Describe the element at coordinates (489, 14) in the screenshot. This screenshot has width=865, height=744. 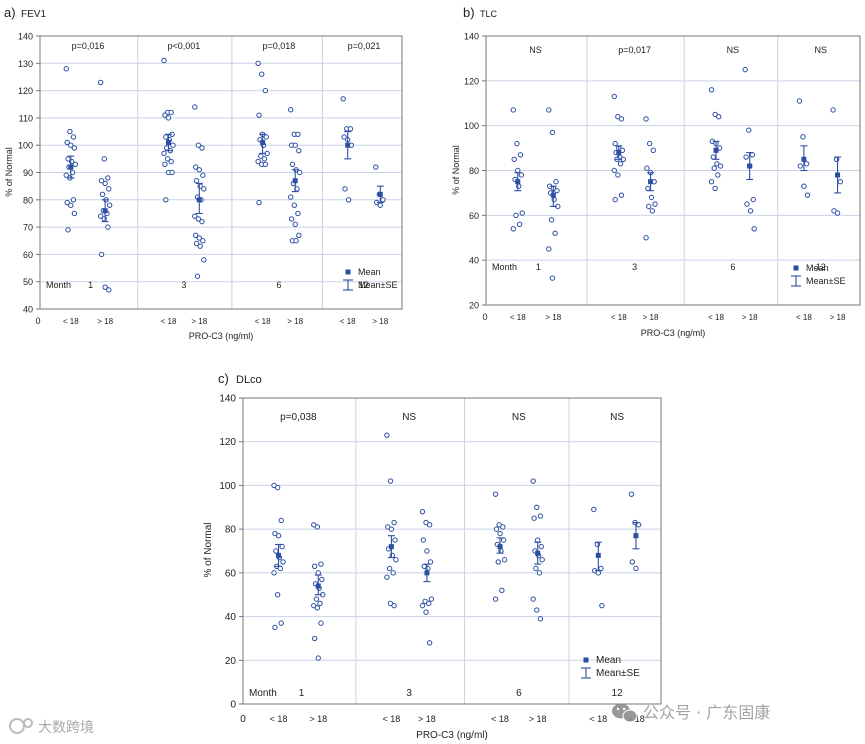
I see `panel-b-title: TLC` at that location.